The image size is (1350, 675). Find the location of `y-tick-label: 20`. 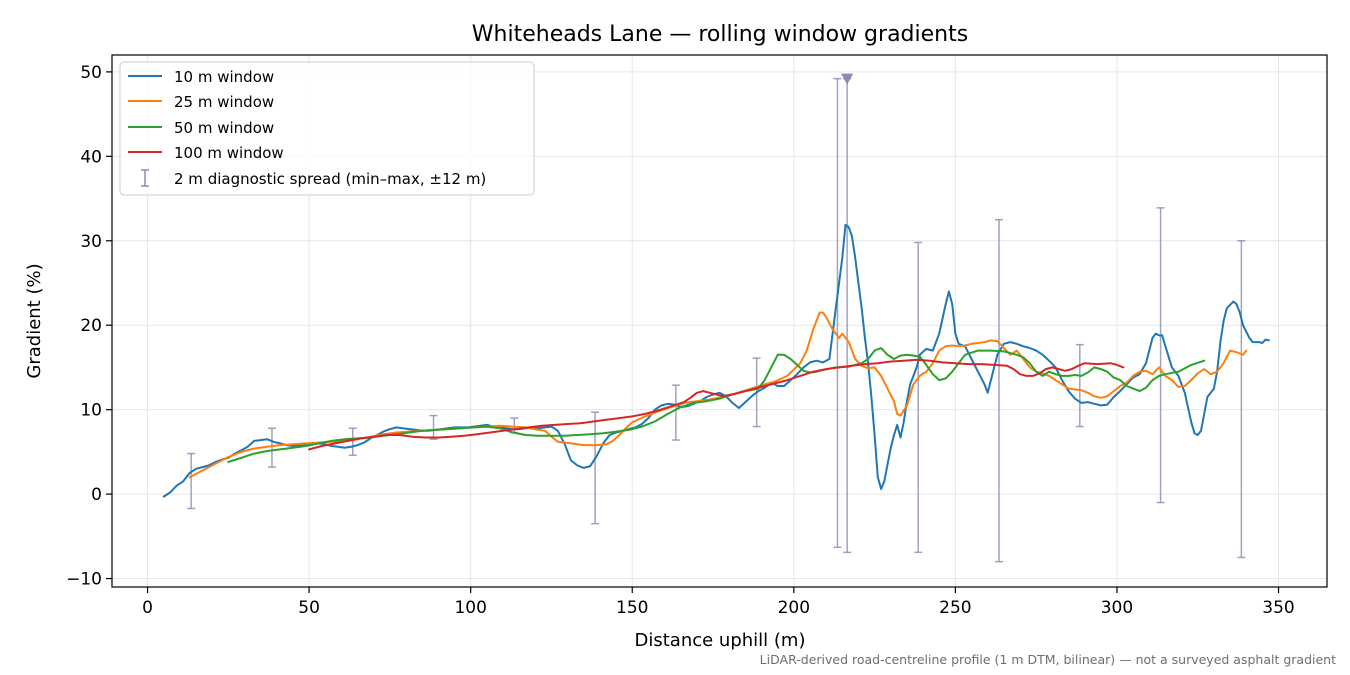

y-tick-label: 20 is located at coordinates (91, 326).